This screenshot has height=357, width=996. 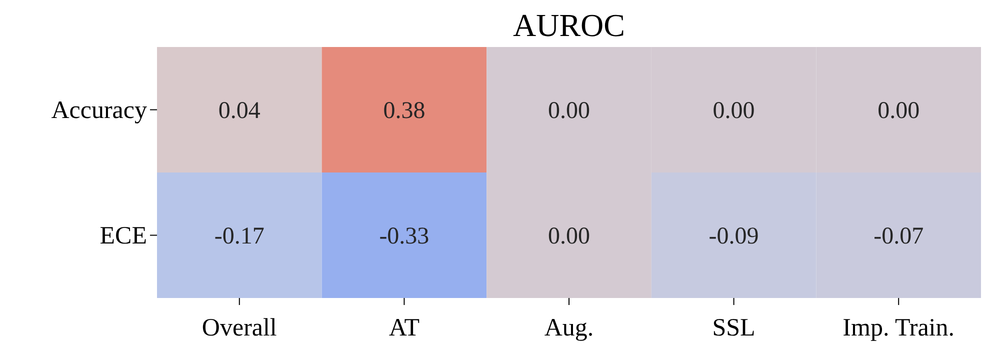 I want to click on x-tick-label: SSL, so click(x=734, y=328).